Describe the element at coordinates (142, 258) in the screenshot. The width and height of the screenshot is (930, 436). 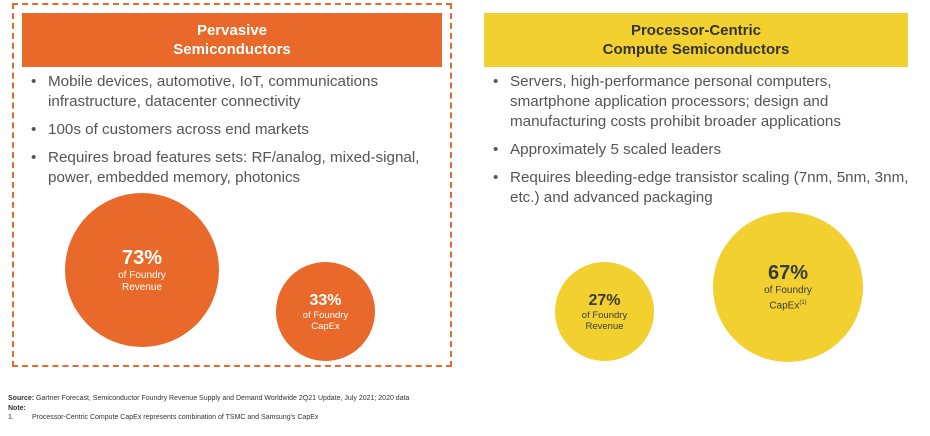
I see `circle-value: 73%` at that location.